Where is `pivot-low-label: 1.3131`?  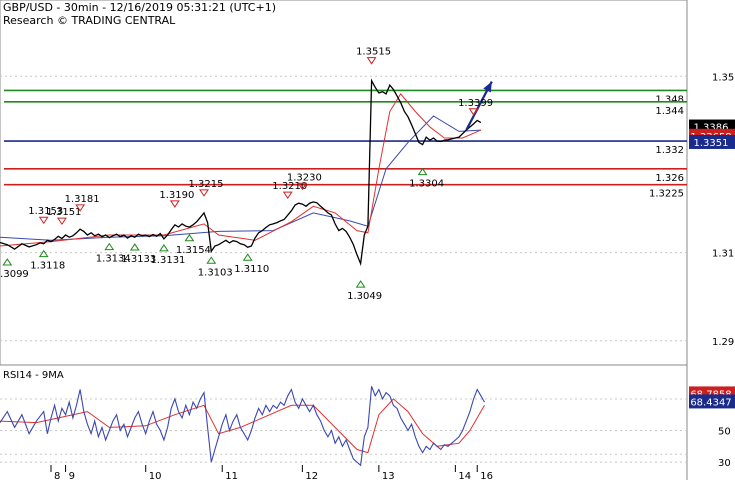
pivot-low-label: 1.3131 is located at coordinates (167, 260).